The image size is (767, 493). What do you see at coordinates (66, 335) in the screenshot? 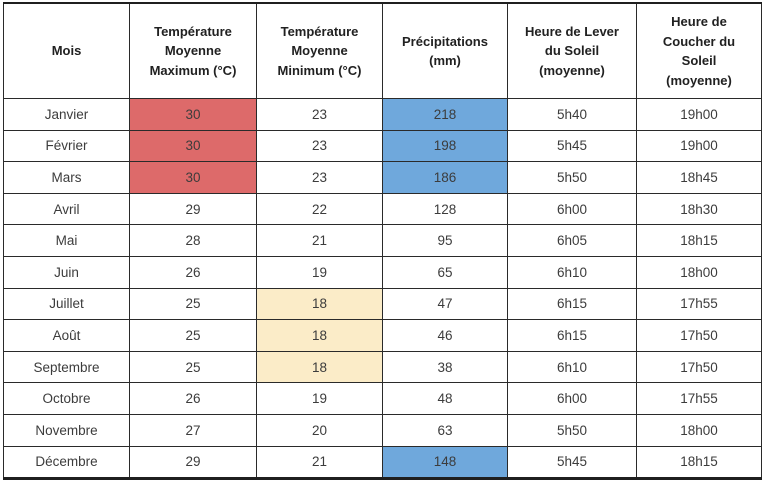
I see `month-cell: Août` at bounding box center [66, 335].